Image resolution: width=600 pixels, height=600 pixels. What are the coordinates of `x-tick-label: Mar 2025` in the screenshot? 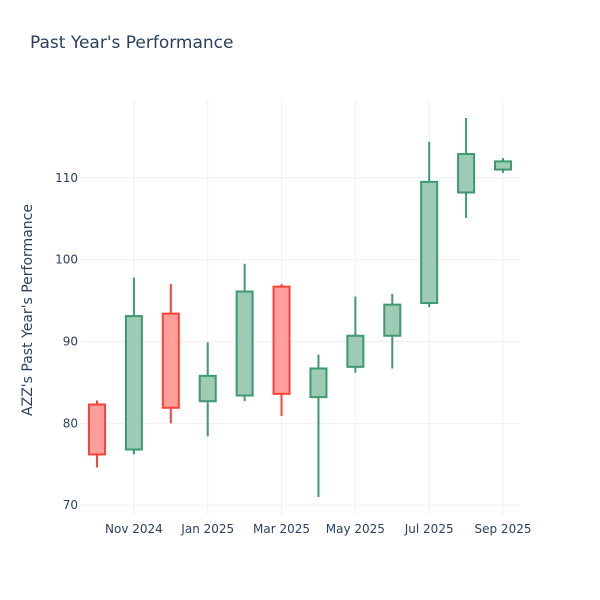 It's located at (281, 529).